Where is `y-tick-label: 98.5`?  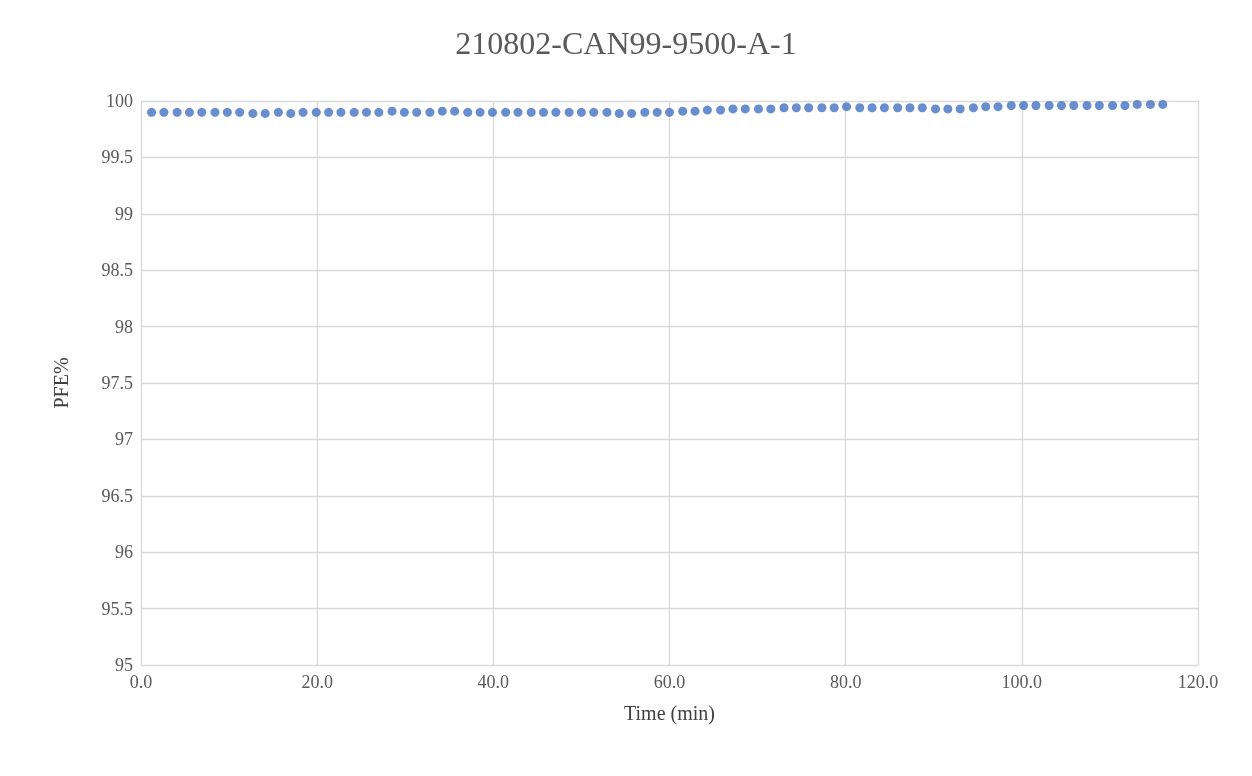 y-tick-label: 98.5 is located at coordinates (117, 270).